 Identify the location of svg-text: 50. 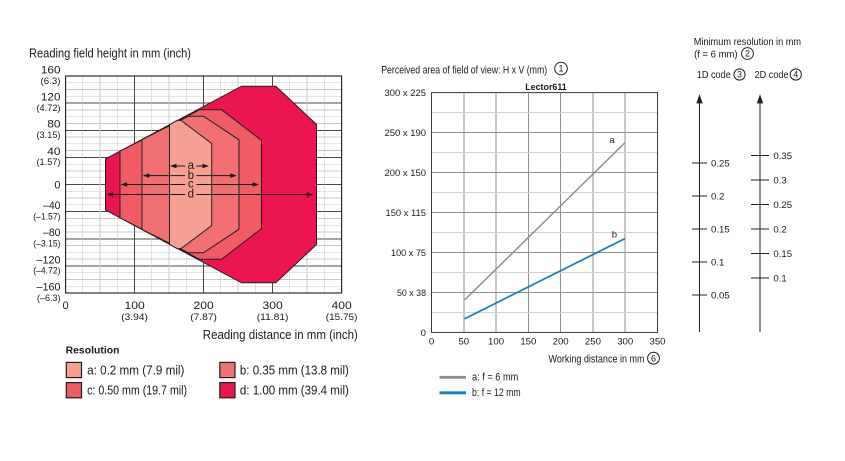
(463, 342).